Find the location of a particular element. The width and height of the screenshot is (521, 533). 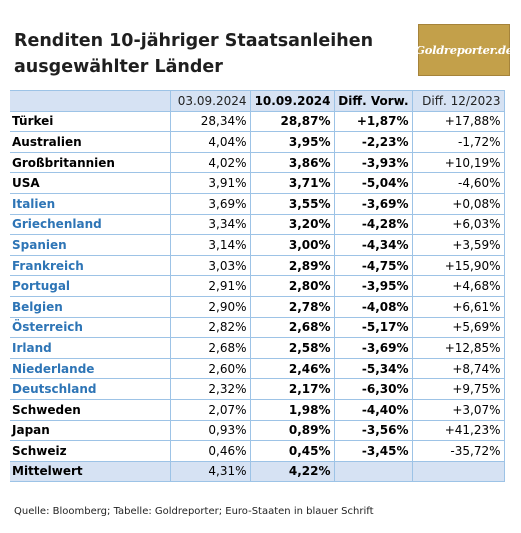

yield-current: 1,98% is located at coordinates (292, 410).